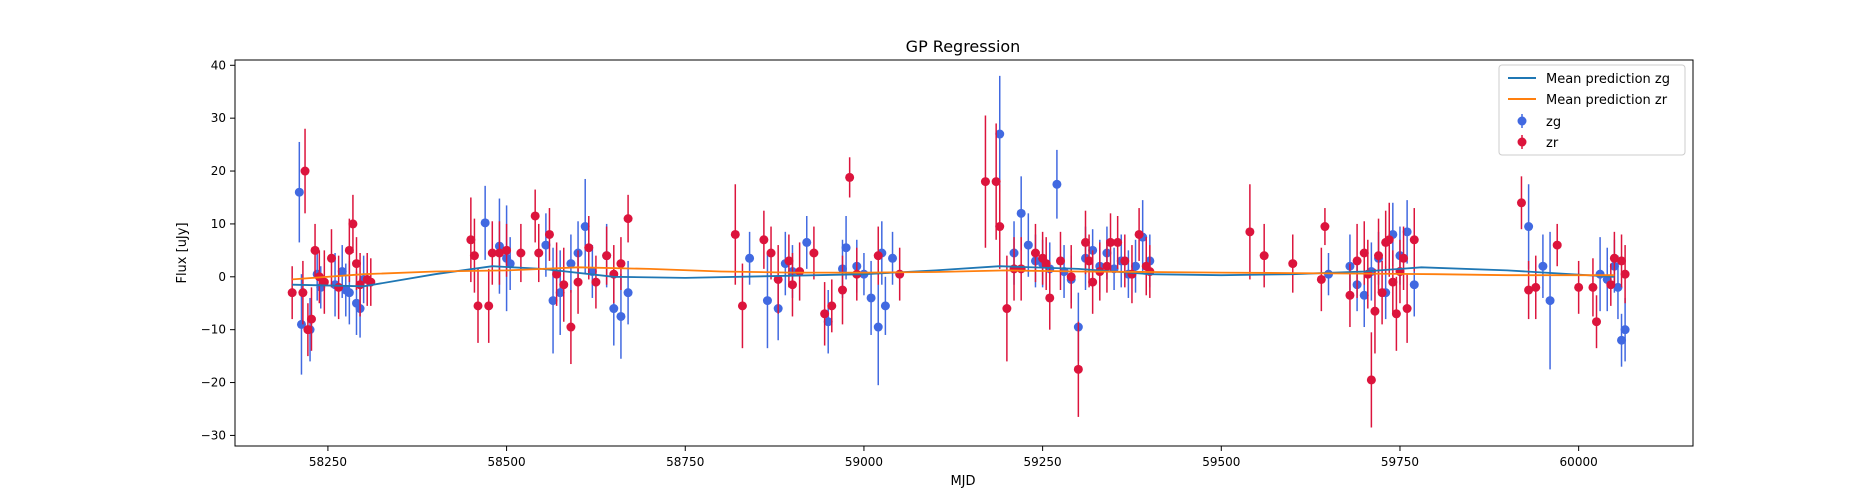 The image size is (1875, 500). Describe the element at coordinates (213, 330) in the screenshot. I see `y-tick-label: −10` at that location.